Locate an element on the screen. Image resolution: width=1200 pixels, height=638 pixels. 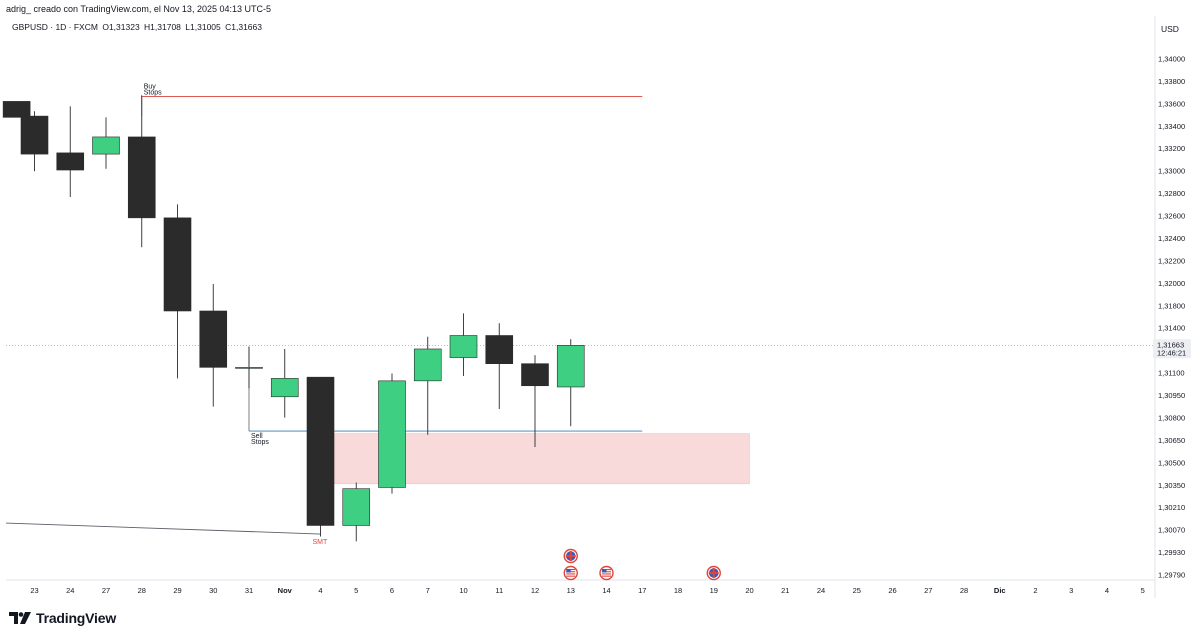
price-tick-label: 1,30950 is located at coordinates (1171, 395).